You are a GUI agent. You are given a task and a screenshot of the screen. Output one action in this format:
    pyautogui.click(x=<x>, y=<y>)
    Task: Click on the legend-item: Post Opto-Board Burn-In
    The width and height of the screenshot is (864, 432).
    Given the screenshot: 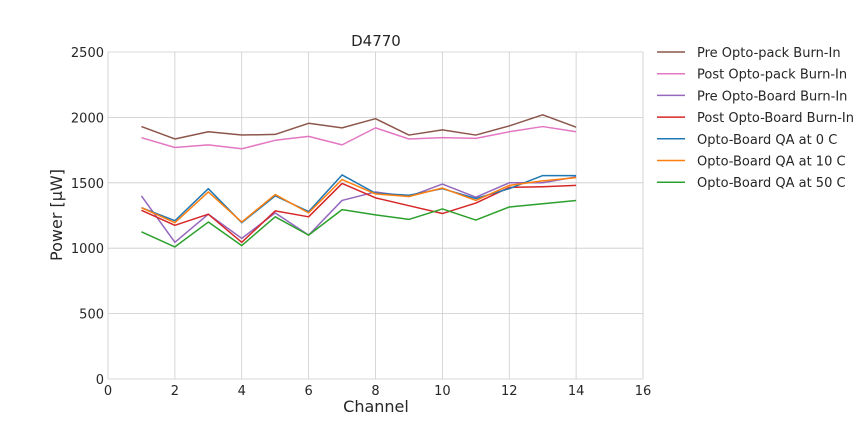 What is the action you would take?
    pyautogui.click(x=755, y=118)
    